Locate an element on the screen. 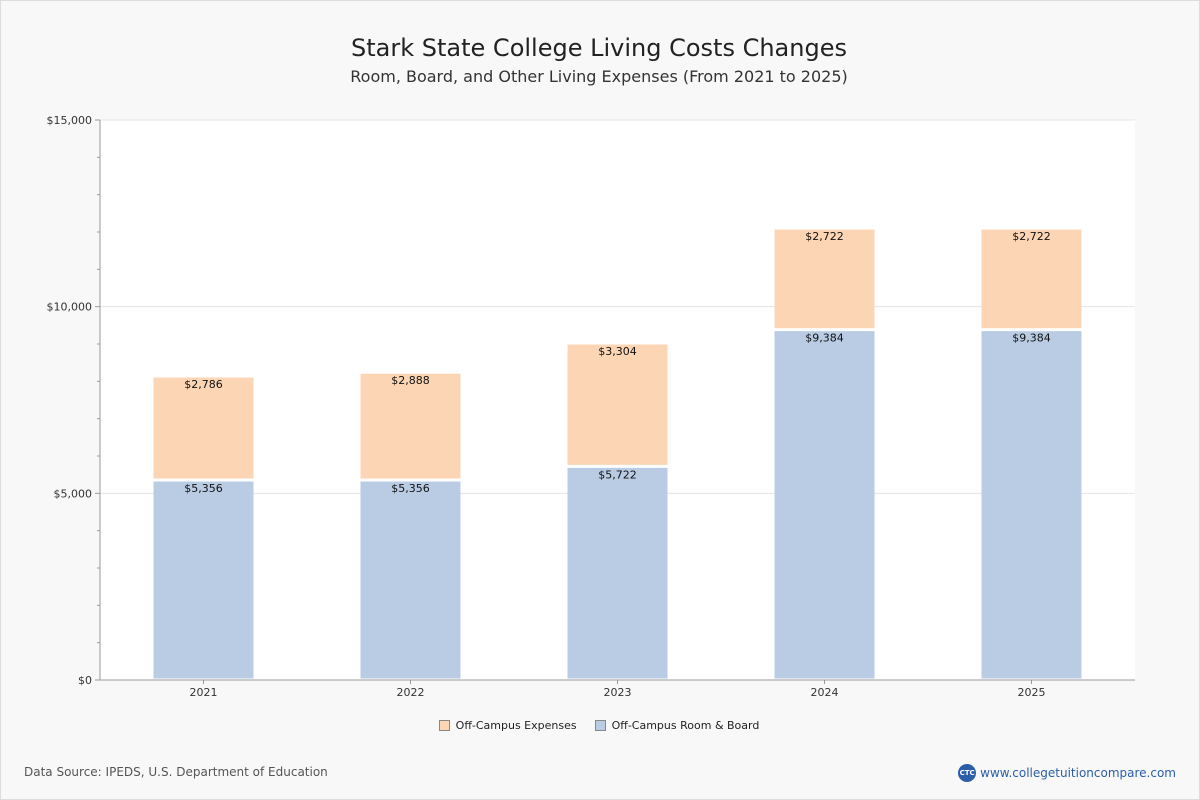 The image size is (1200, 800). legend-item-expenses: Off-Campus Expenses is located at coordinates (507, 725).